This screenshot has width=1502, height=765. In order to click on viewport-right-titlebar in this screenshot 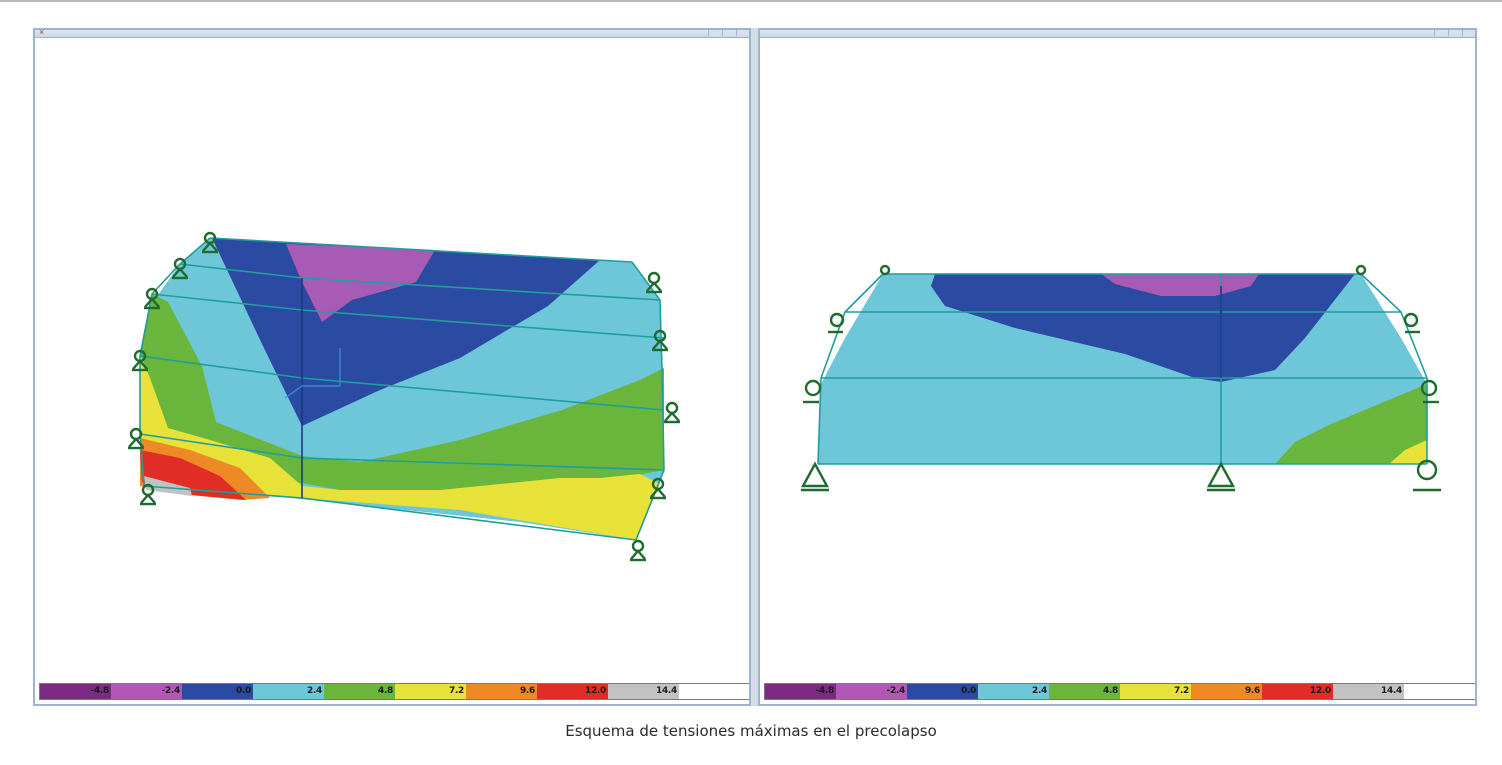, I will do `click(1117, 34)`.